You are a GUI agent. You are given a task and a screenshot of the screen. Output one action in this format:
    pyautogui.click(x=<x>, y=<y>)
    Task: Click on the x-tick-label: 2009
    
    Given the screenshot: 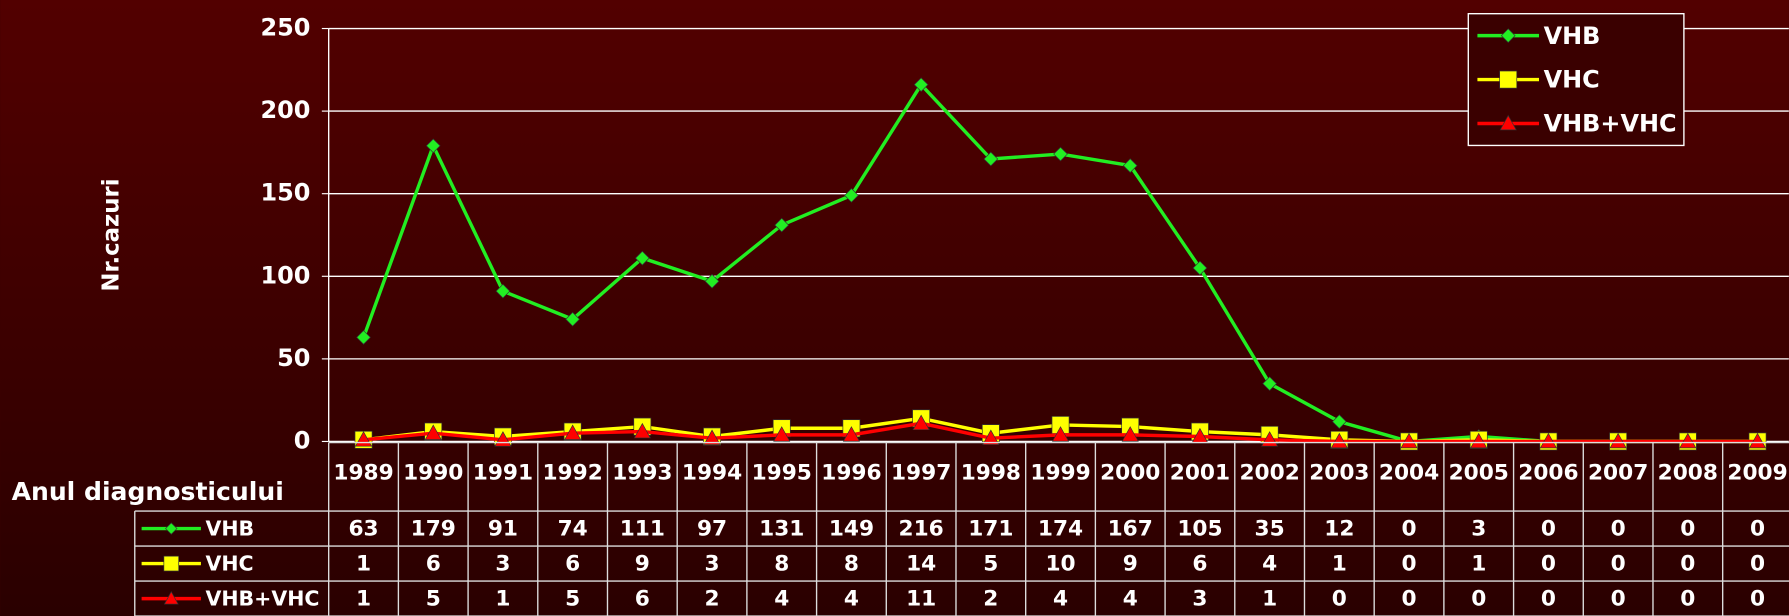 What is the action you would take?
    pyautogui.click(x=1757, y=472)
    